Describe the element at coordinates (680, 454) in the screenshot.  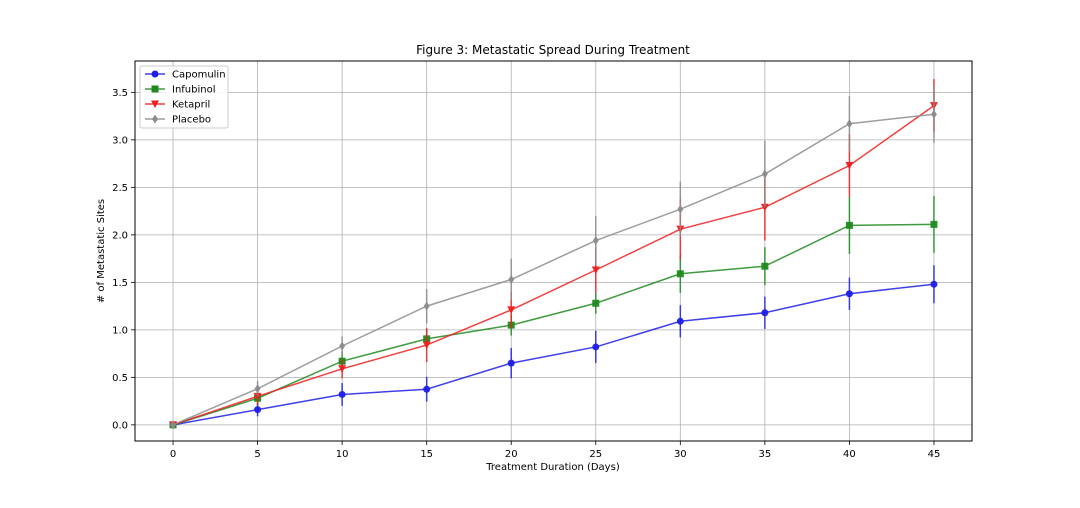
I see `x-tick-label: 30` at that location.